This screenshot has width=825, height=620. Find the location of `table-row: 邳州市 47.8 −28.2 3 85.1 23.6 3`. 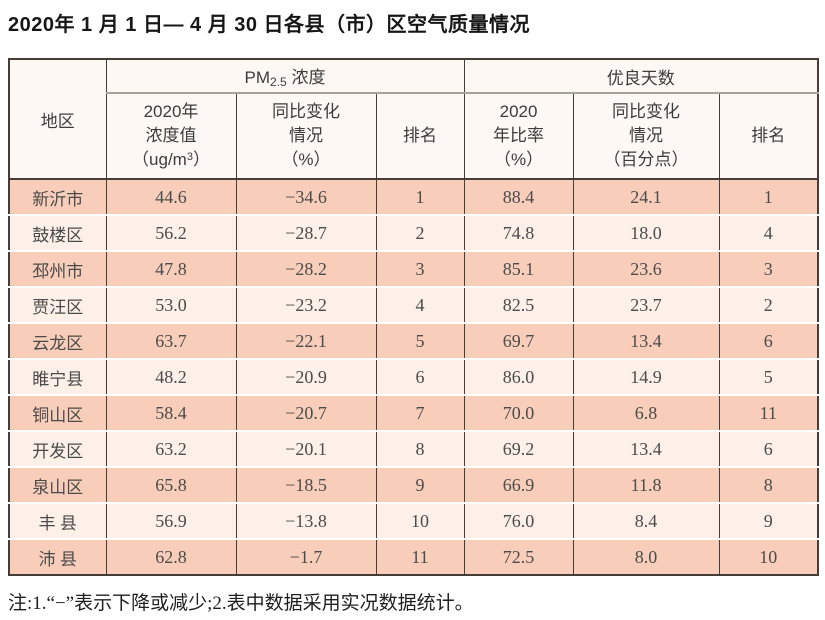

table-row: 邳州市 47.8 −28.2 3 85.1 23.6 3 is located at coordinates (413, 269).